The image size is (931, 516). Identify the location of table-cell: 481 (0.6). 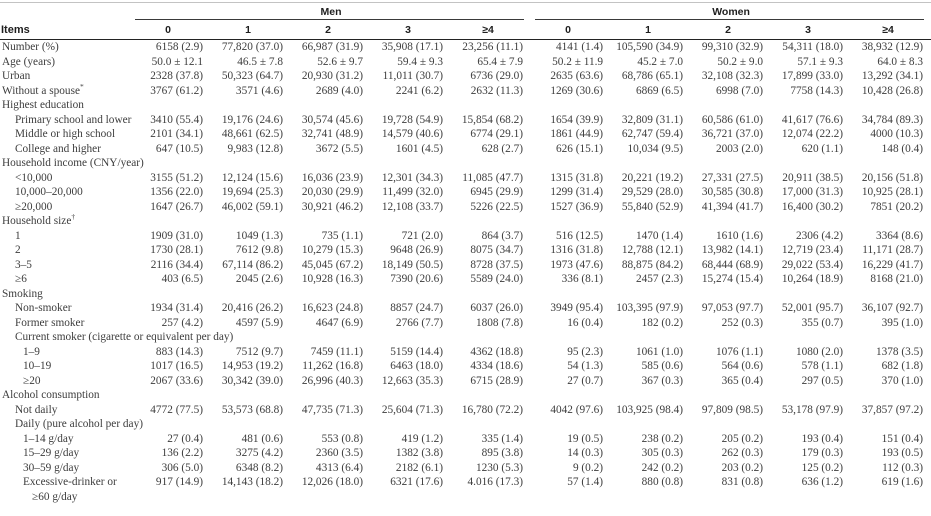
(262, 438).